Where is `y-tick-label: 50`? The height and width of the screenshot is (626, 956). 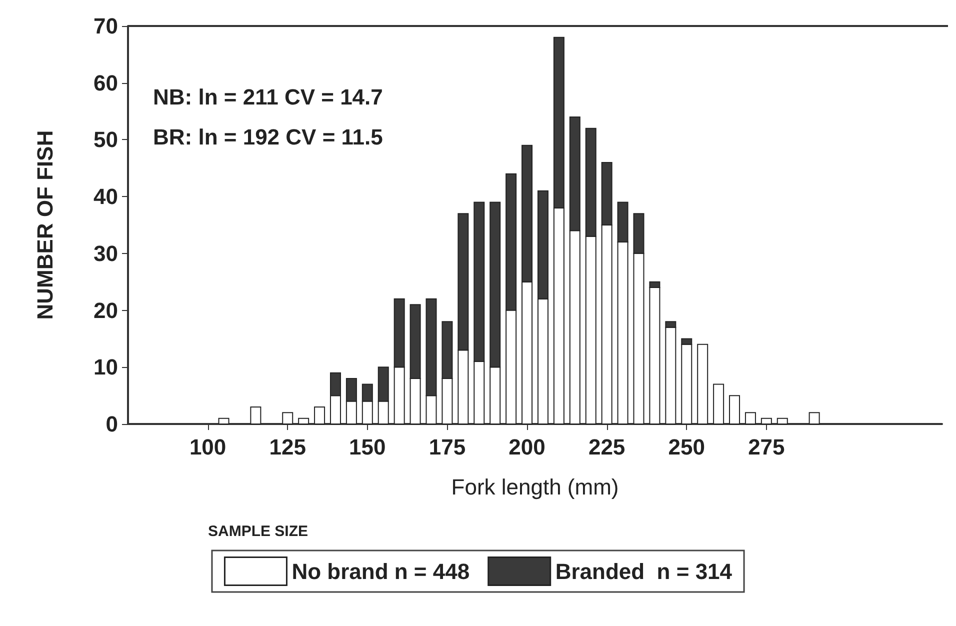
y-tick-label: 50 is located at coordinates (106, 139).